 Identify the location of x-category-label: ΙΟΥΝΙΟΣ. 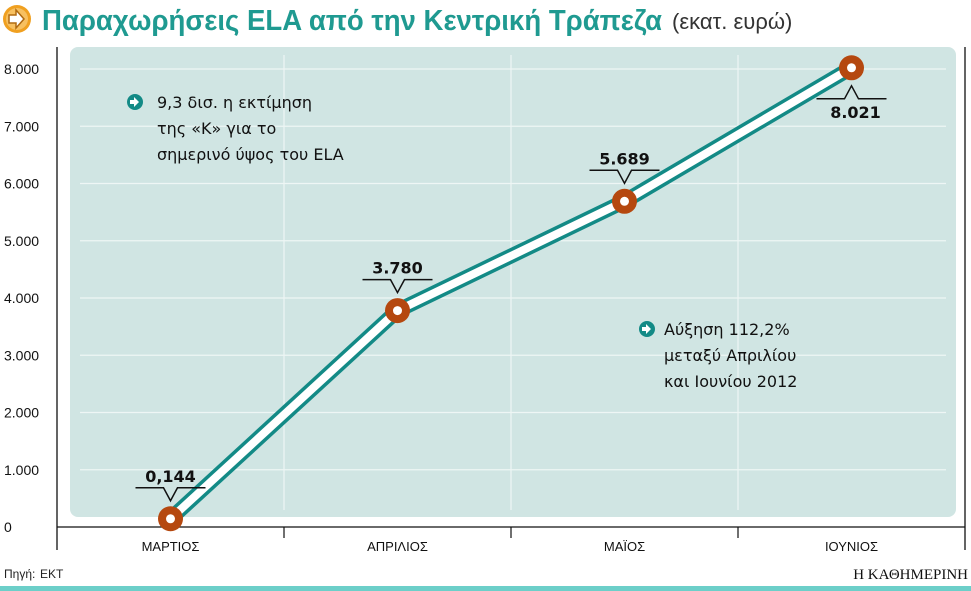
(851, 546).